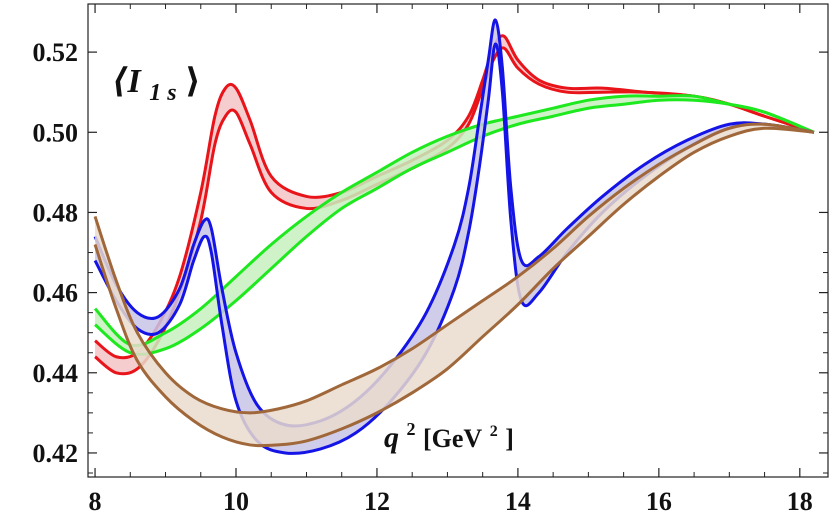 The image size is (834, 519). What do you see at coordinates (56, 212) in the screenshot?
I see `y-tick-label: 0.48` at bounding box center [56, 212].